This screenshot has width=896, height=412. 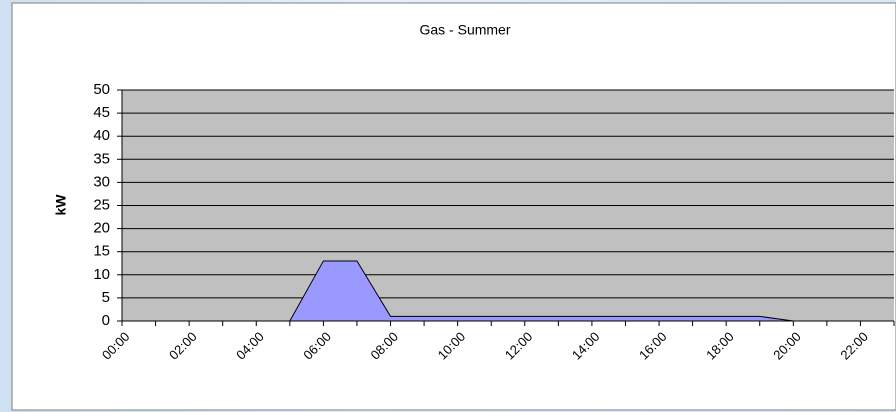 I want to click on y-tick-label: 15, so click(x=101, y=251).